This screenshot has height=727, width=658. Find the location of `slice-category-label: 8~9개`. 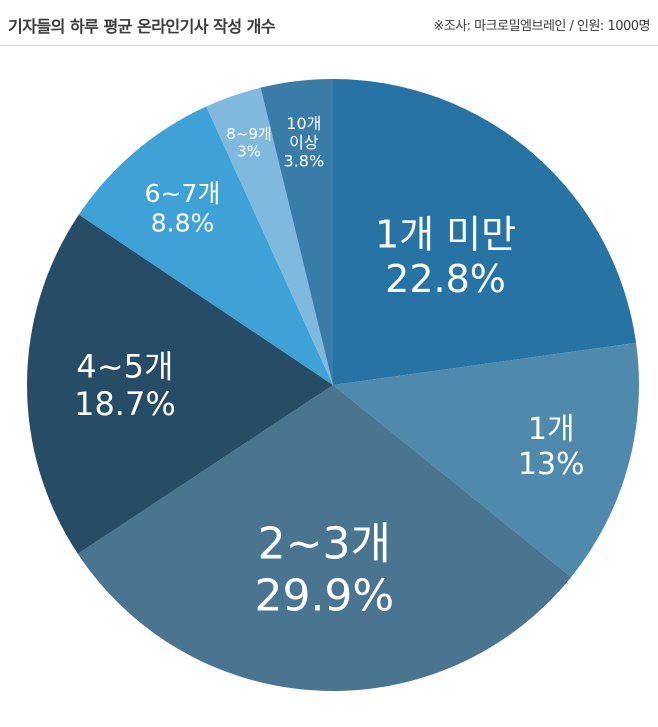

slice-category-label: 8~9개 is located at coordinates (248, 134).